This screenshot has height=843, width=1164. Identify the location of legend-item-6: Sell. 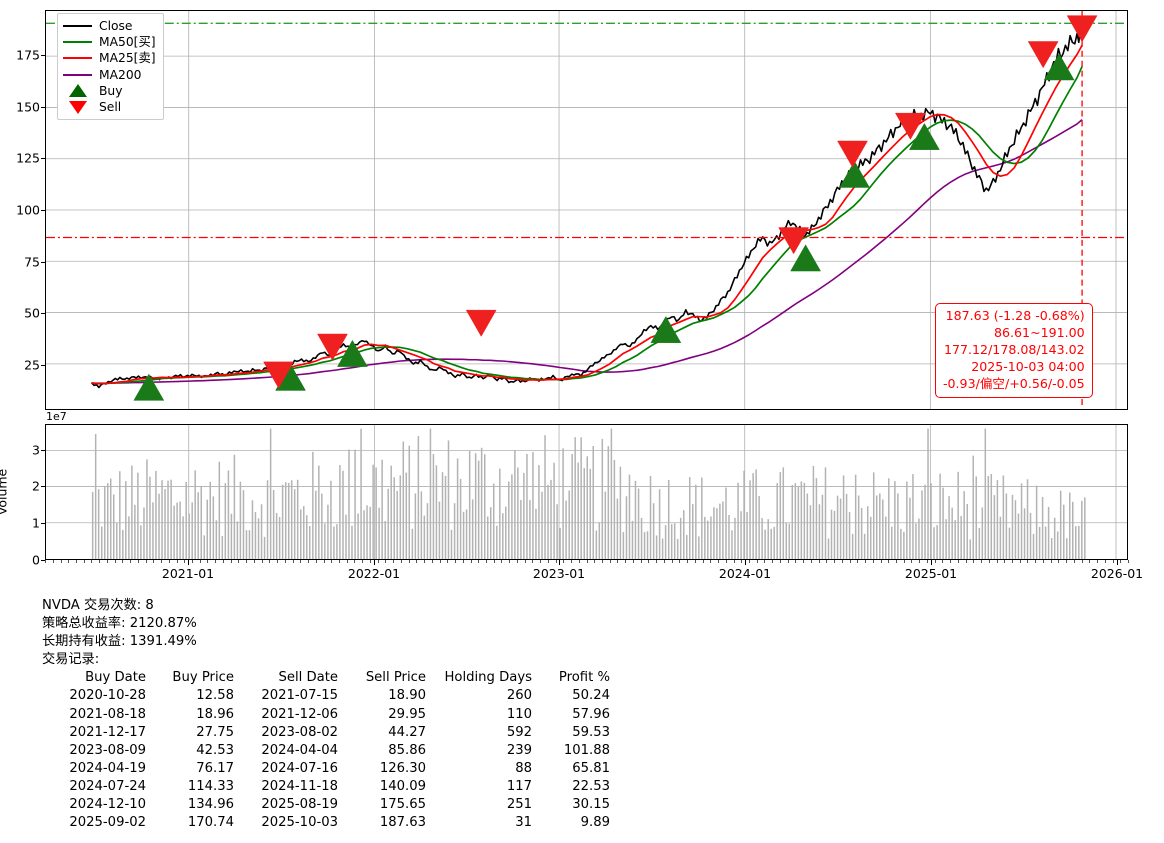
(109, 107).